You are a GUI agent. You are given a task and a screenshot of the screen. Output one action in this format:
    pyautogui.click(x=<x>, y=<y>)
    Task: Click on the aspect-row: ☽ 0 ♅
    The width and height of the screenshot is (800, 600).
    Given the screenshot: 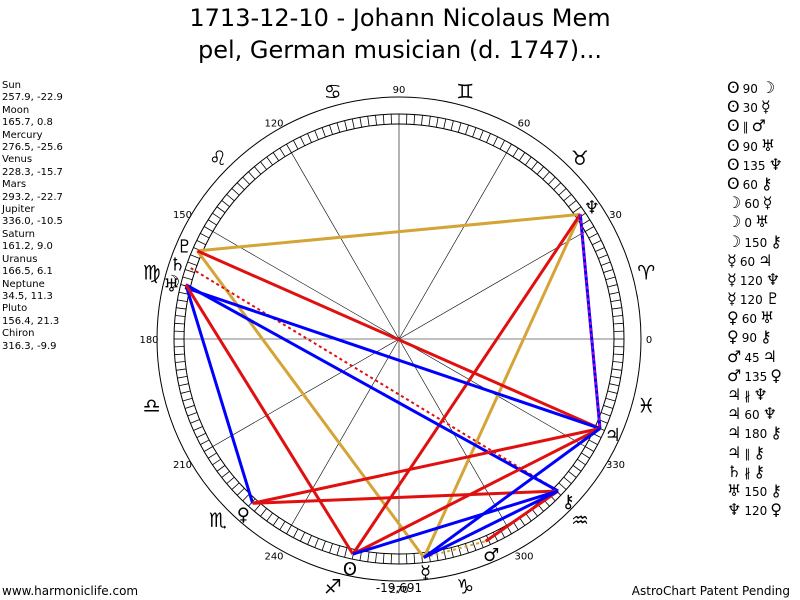 What is the action you would take?
    pyautogui.click(x=755, y=221)
    